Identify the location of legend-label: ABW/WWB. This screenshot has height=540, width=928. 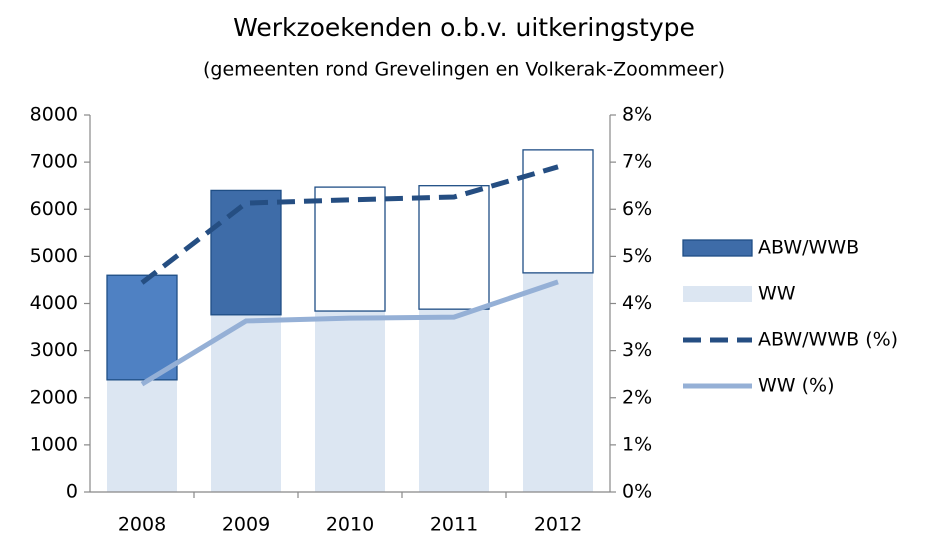
(808, 248).